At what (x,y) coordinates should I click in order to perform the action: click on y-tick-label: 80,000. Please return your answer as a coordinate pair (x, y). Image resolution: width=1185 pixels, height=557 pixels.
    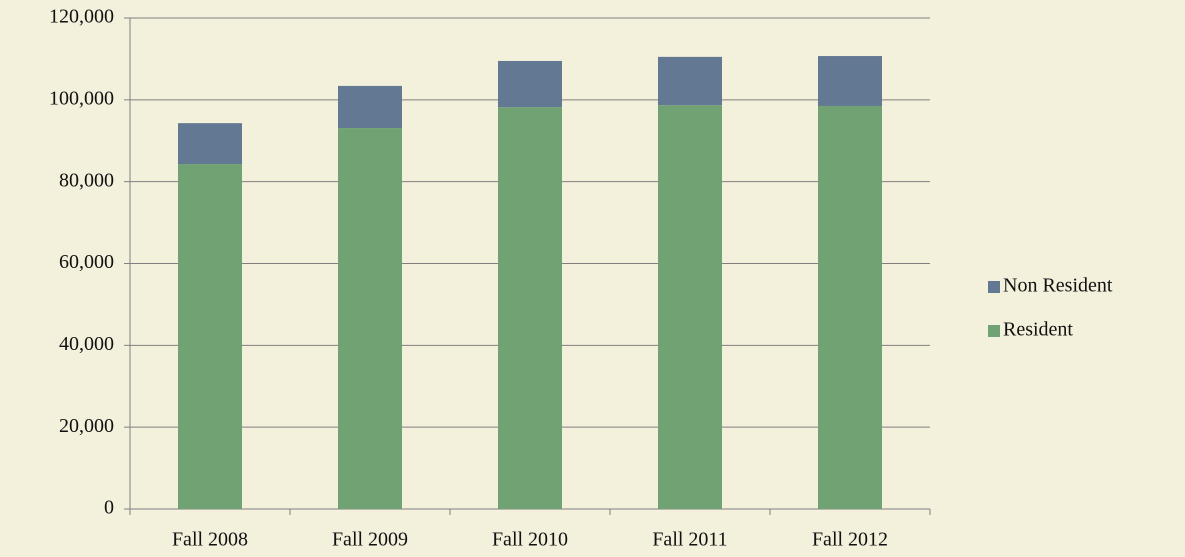
    Looking at the image, I should click on (86, 180).